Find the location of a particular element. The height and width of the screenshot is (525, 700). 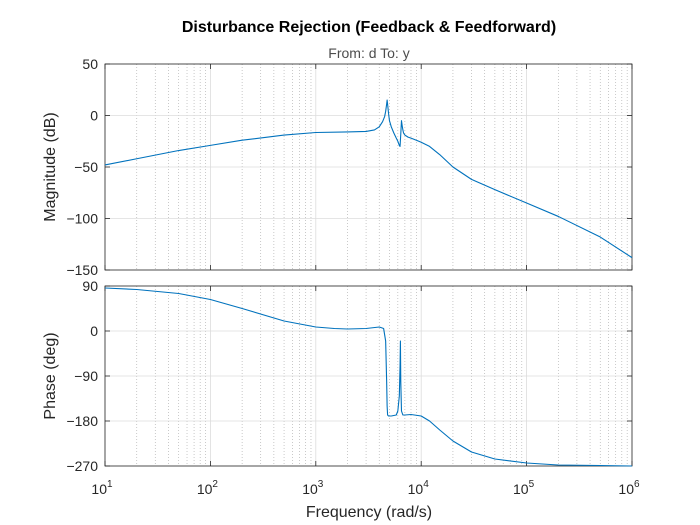

phase-y-tick-label: 0 is located at coordinates (94, 331).